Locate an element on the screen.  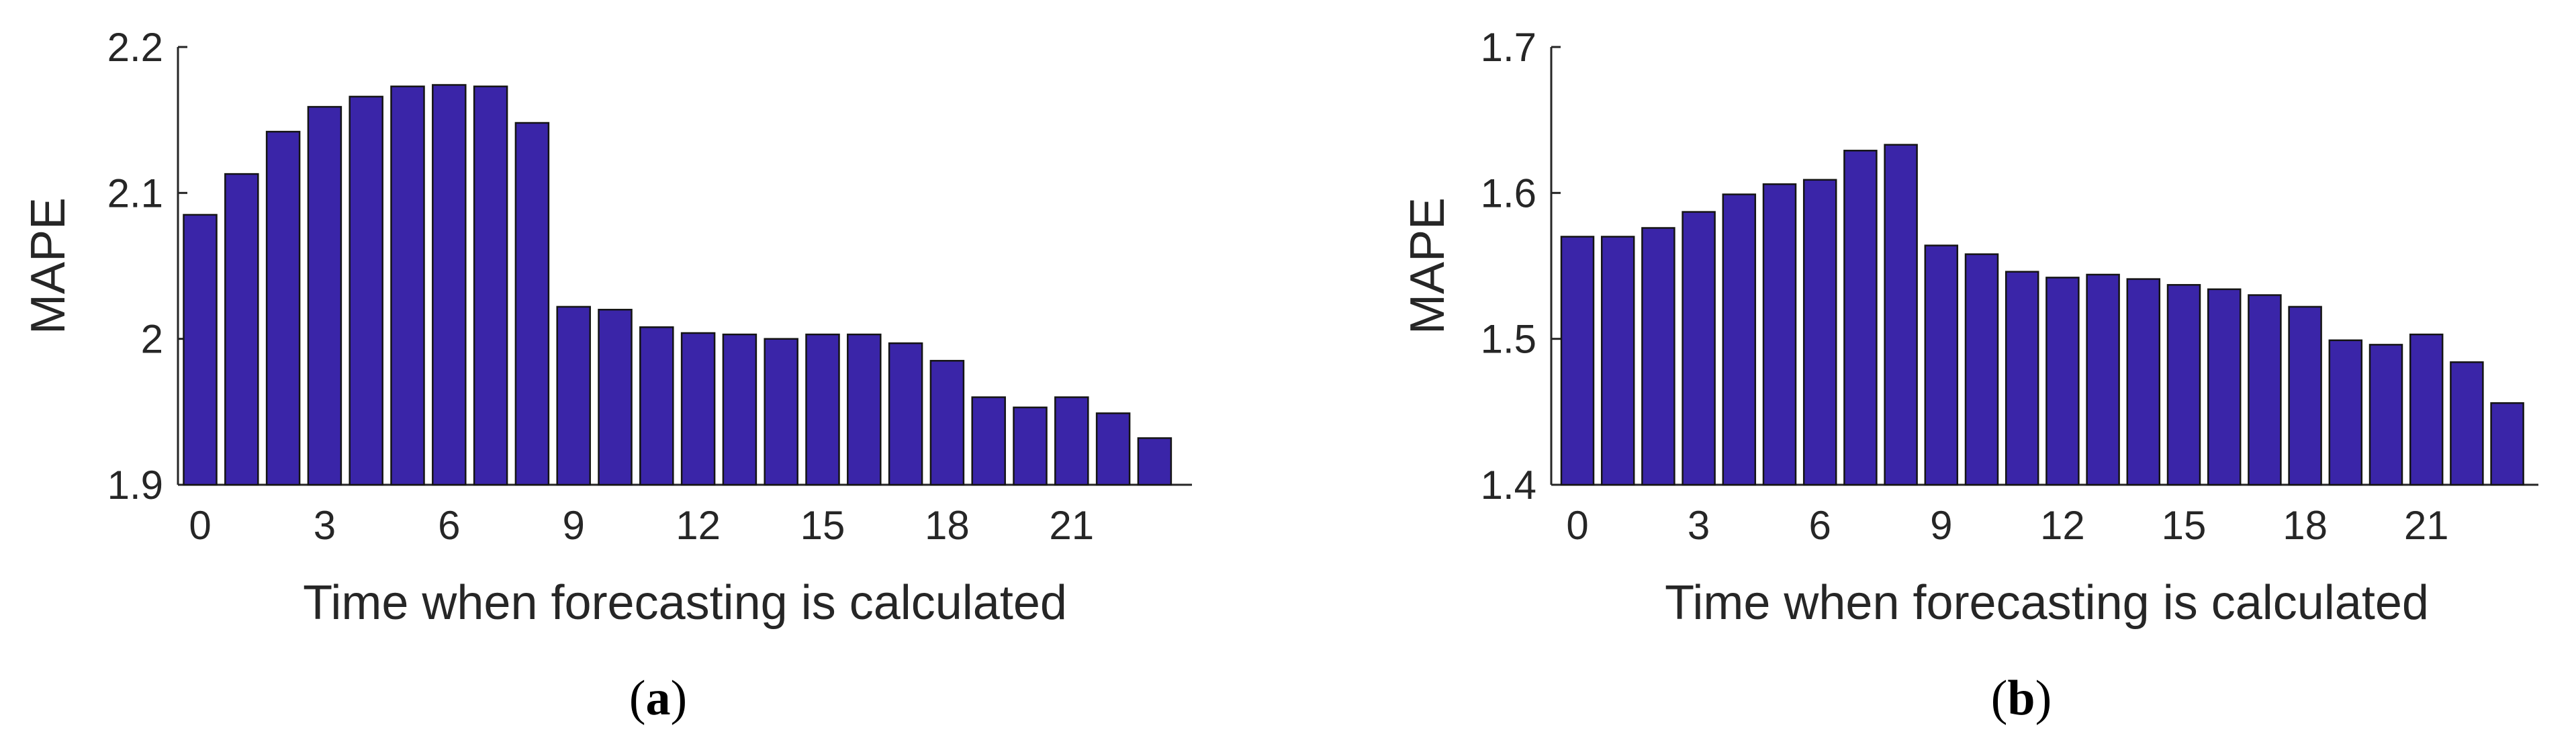
panel-label-b: (b) is located at coordinates (2021, 698).